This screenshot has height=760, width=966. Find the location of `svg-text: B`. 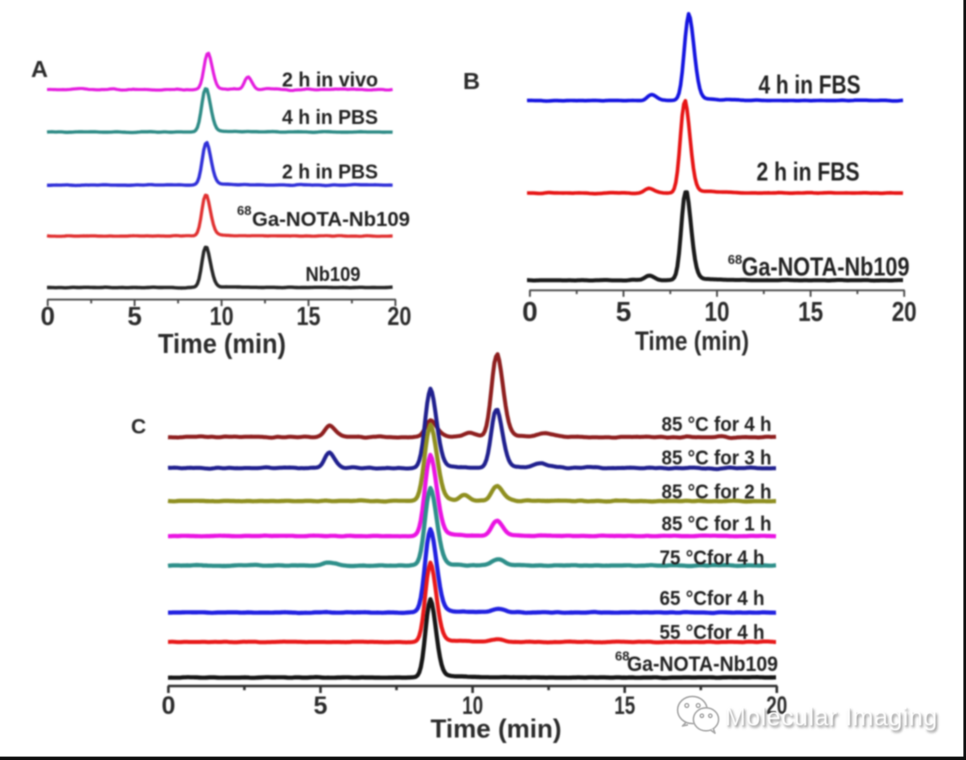

svg-text: B is located at coordinates (471, 81).